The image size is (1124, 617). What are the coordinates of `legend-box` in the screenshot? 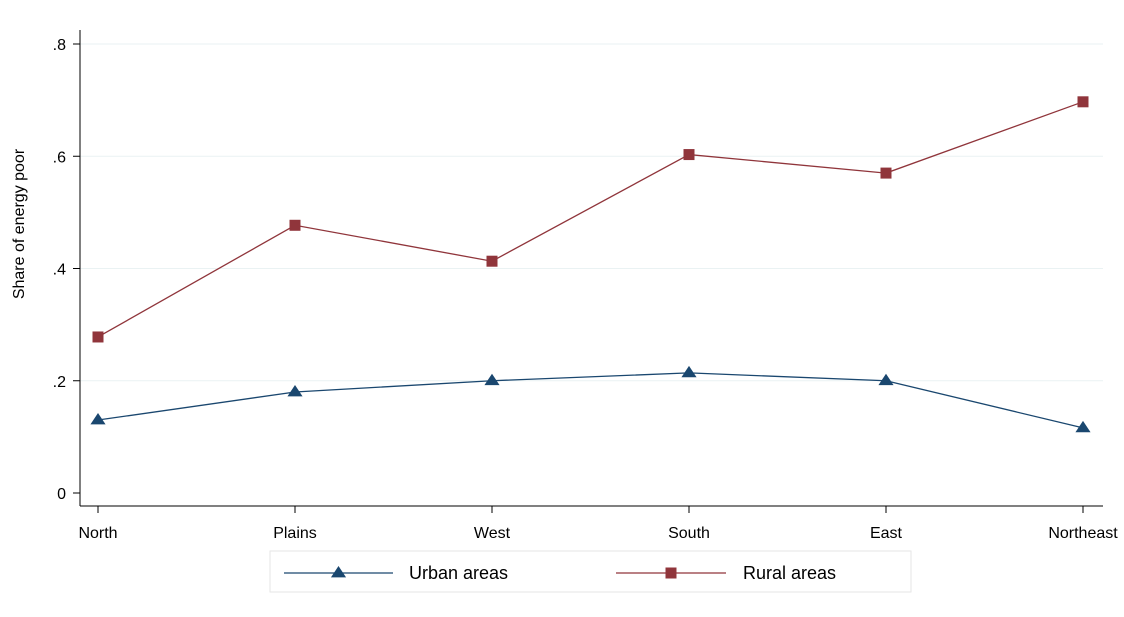 It's located at (590, 571).